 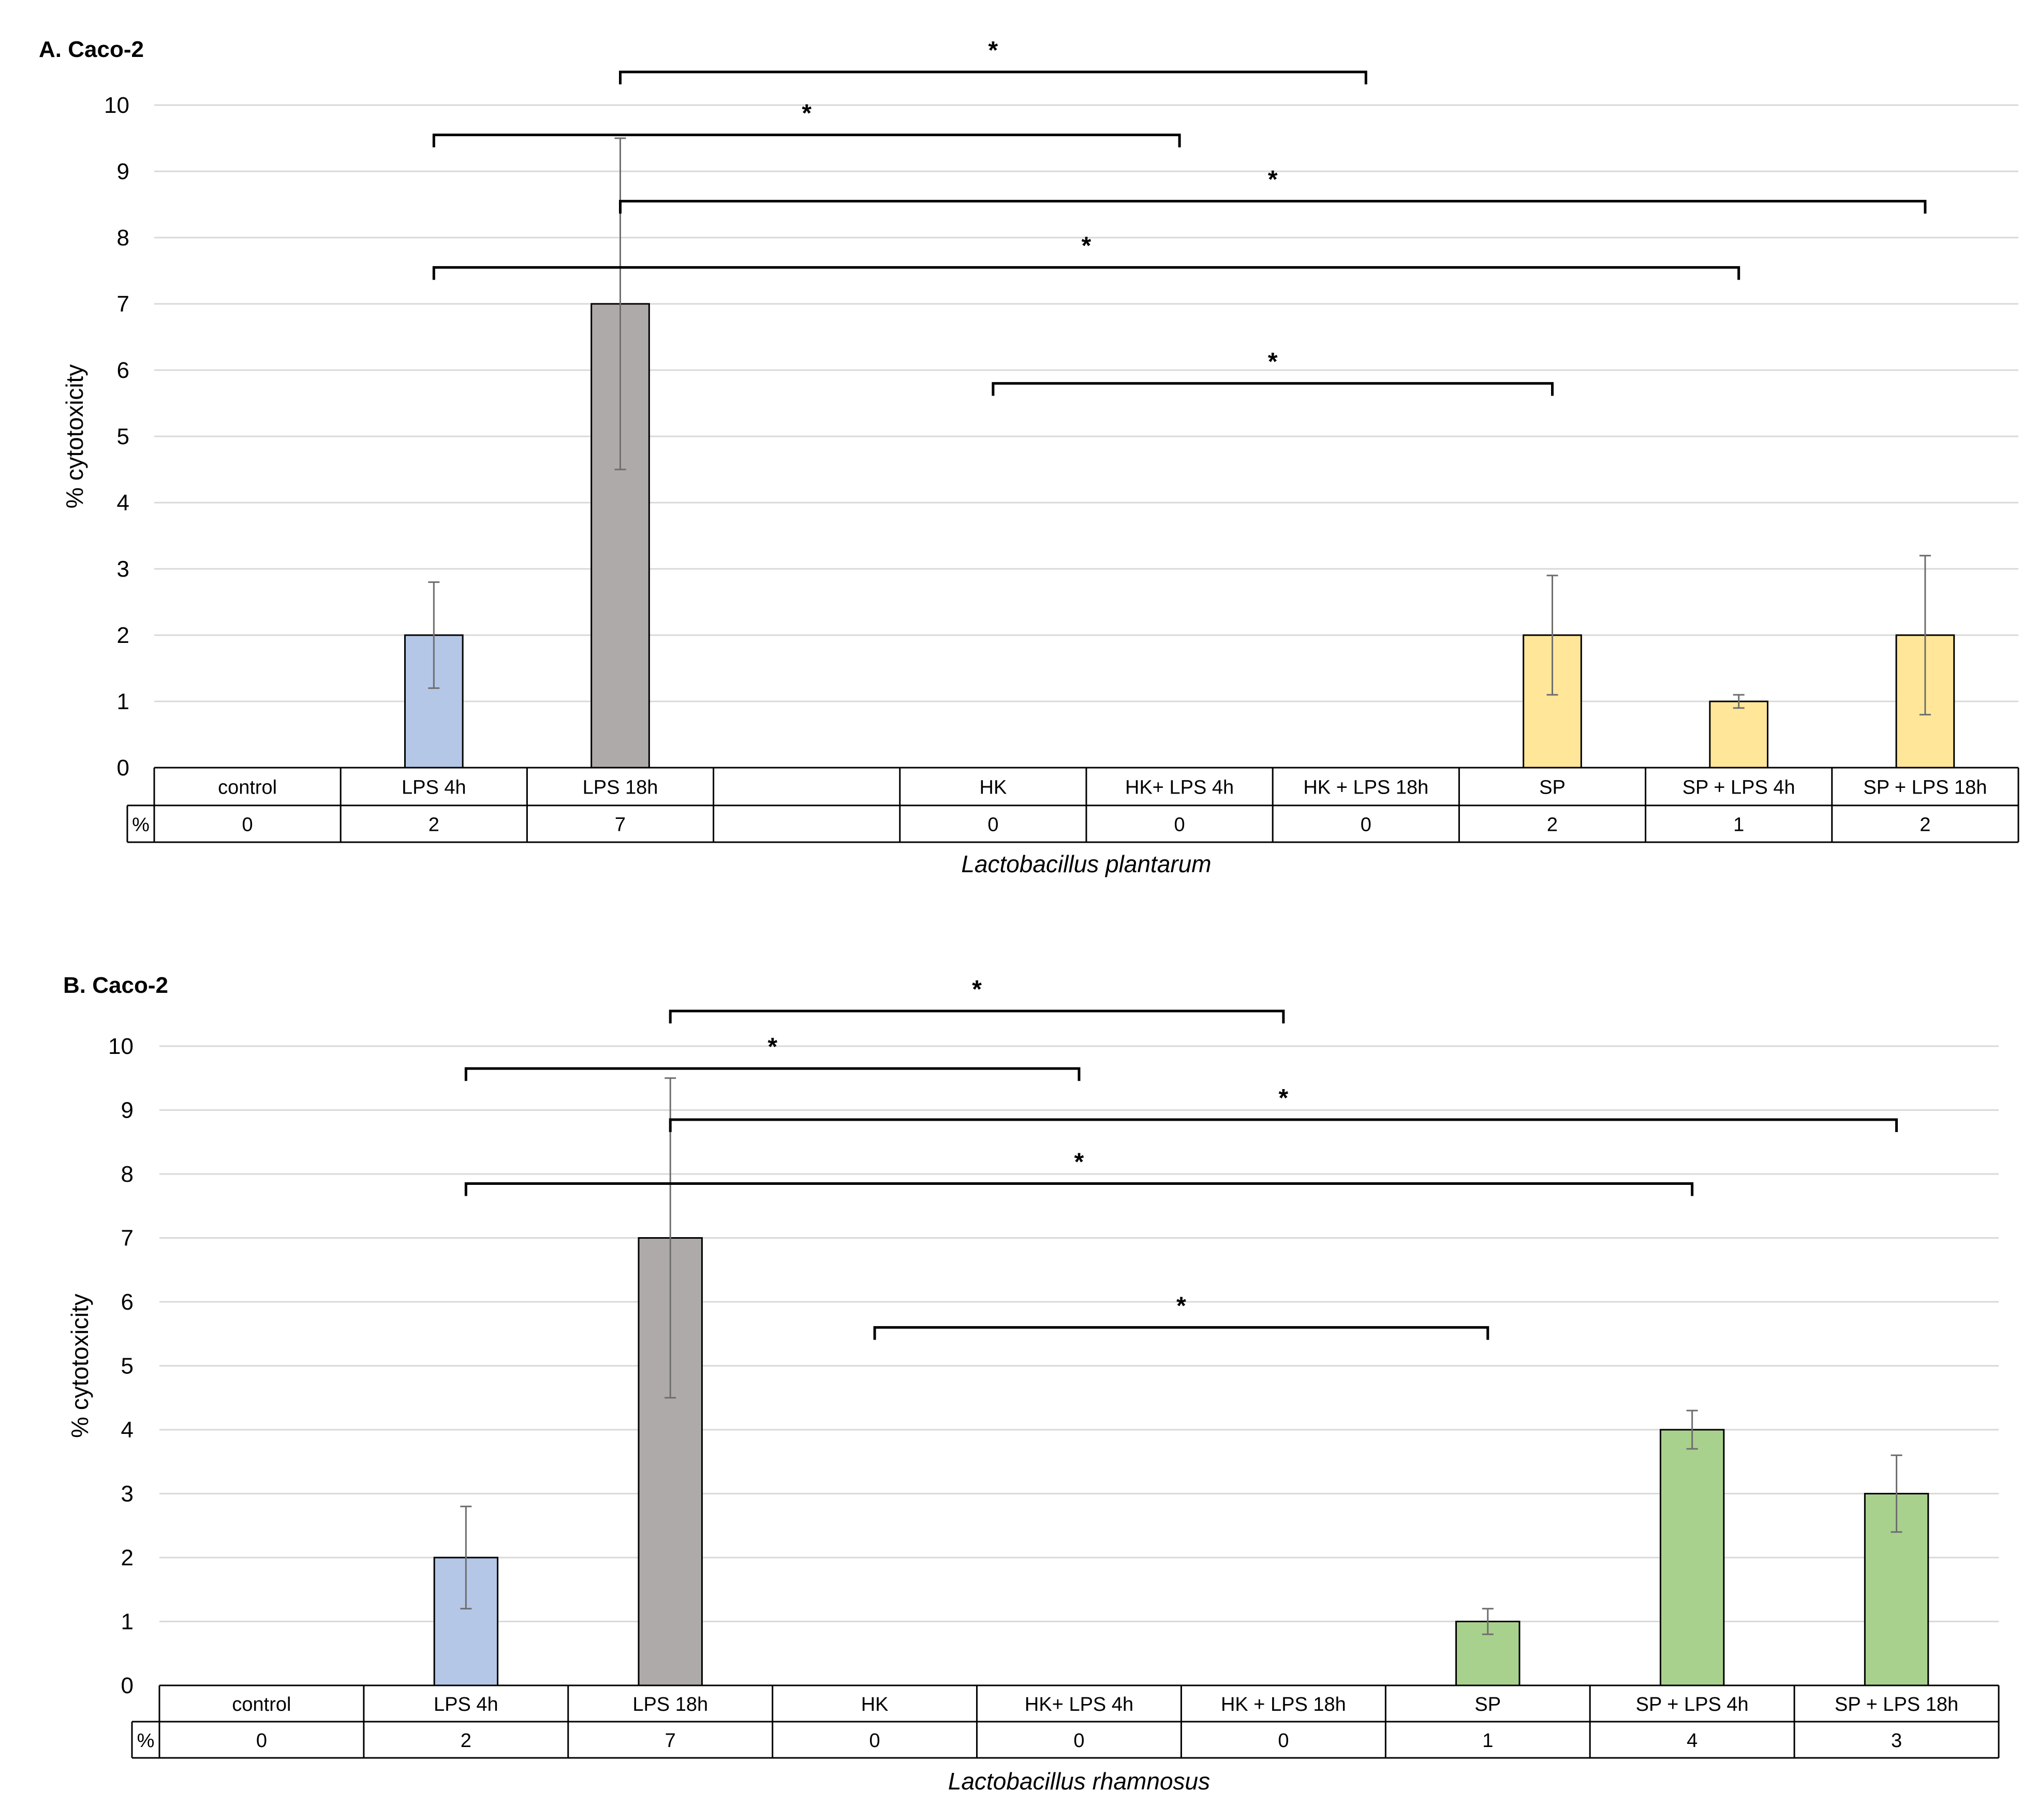 I want to click on x-axis-label: Lactobacillus plantarum, so click(x=1086, y=863).